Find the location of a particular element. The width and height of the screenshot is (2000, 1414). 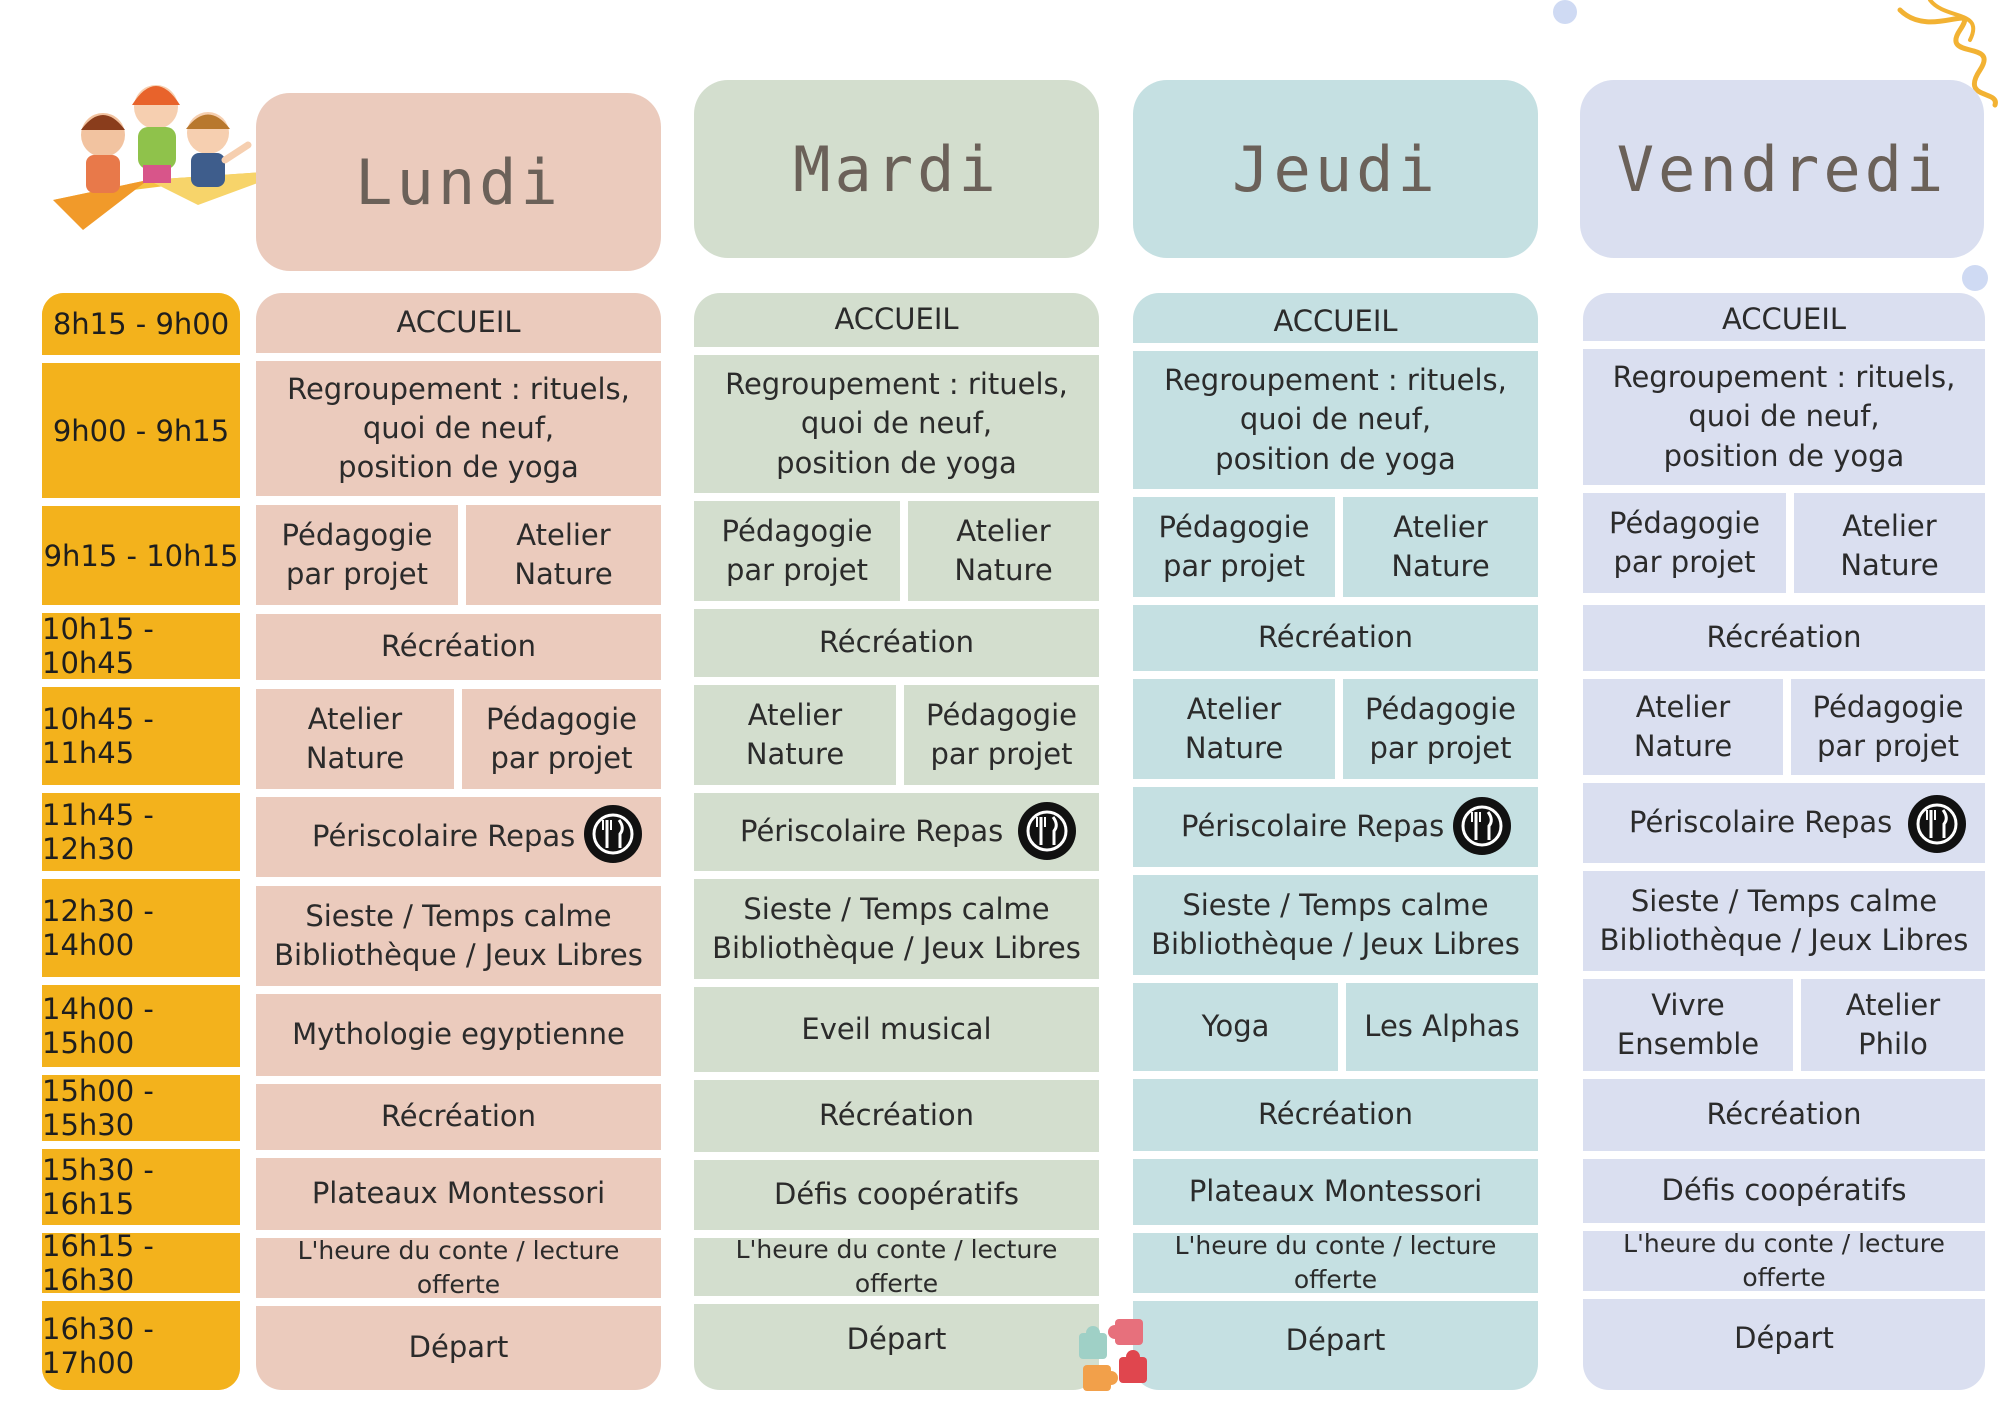

time-slot: 10h15 - 10h45 is located at coordinates (141, 649).